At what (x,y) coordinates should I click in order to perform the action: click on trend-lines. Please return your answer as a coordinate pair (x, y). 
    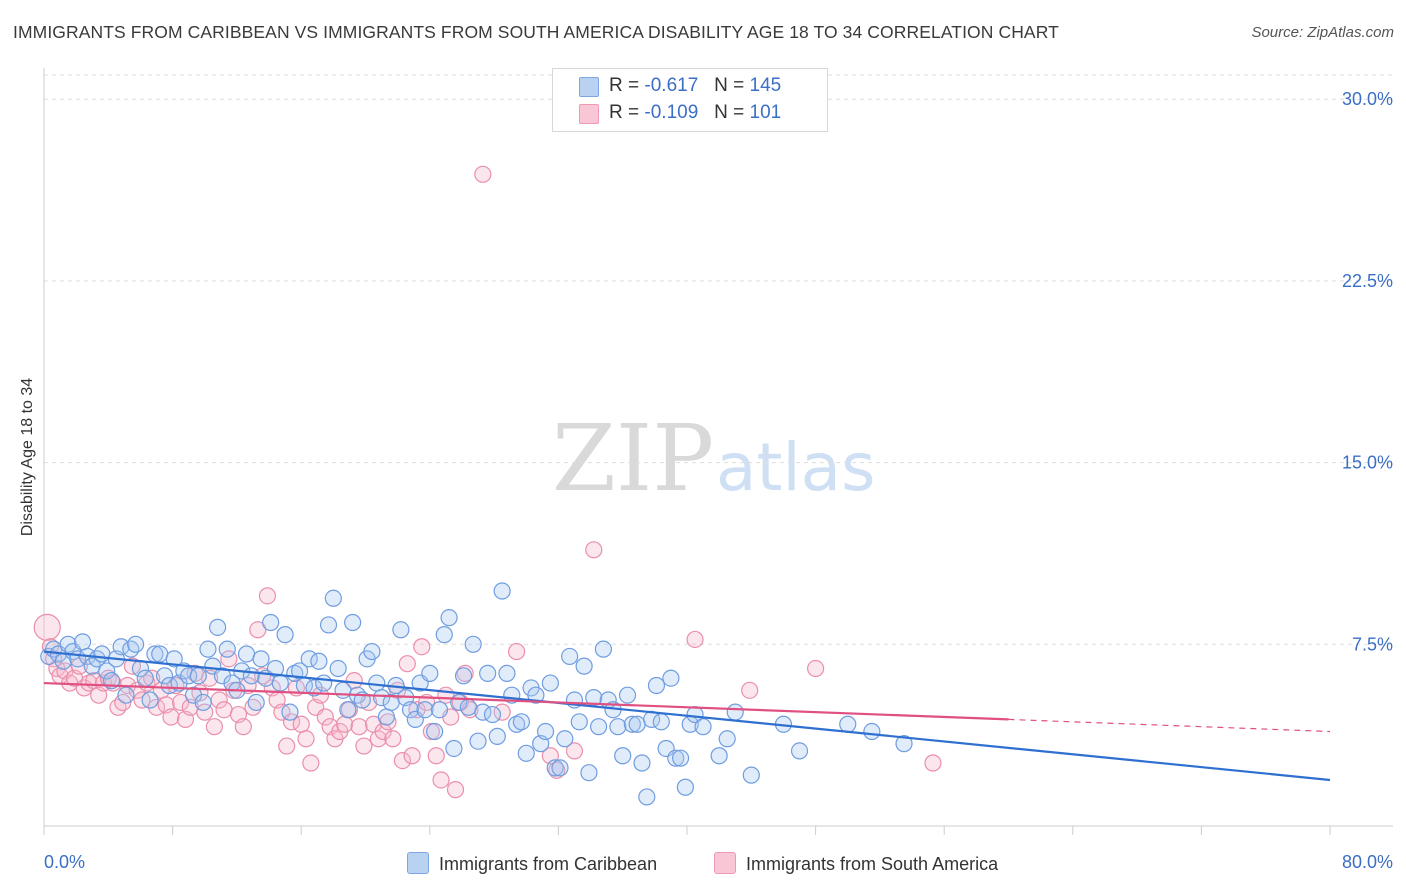
    Looking at the image, I should click on (687, 716).